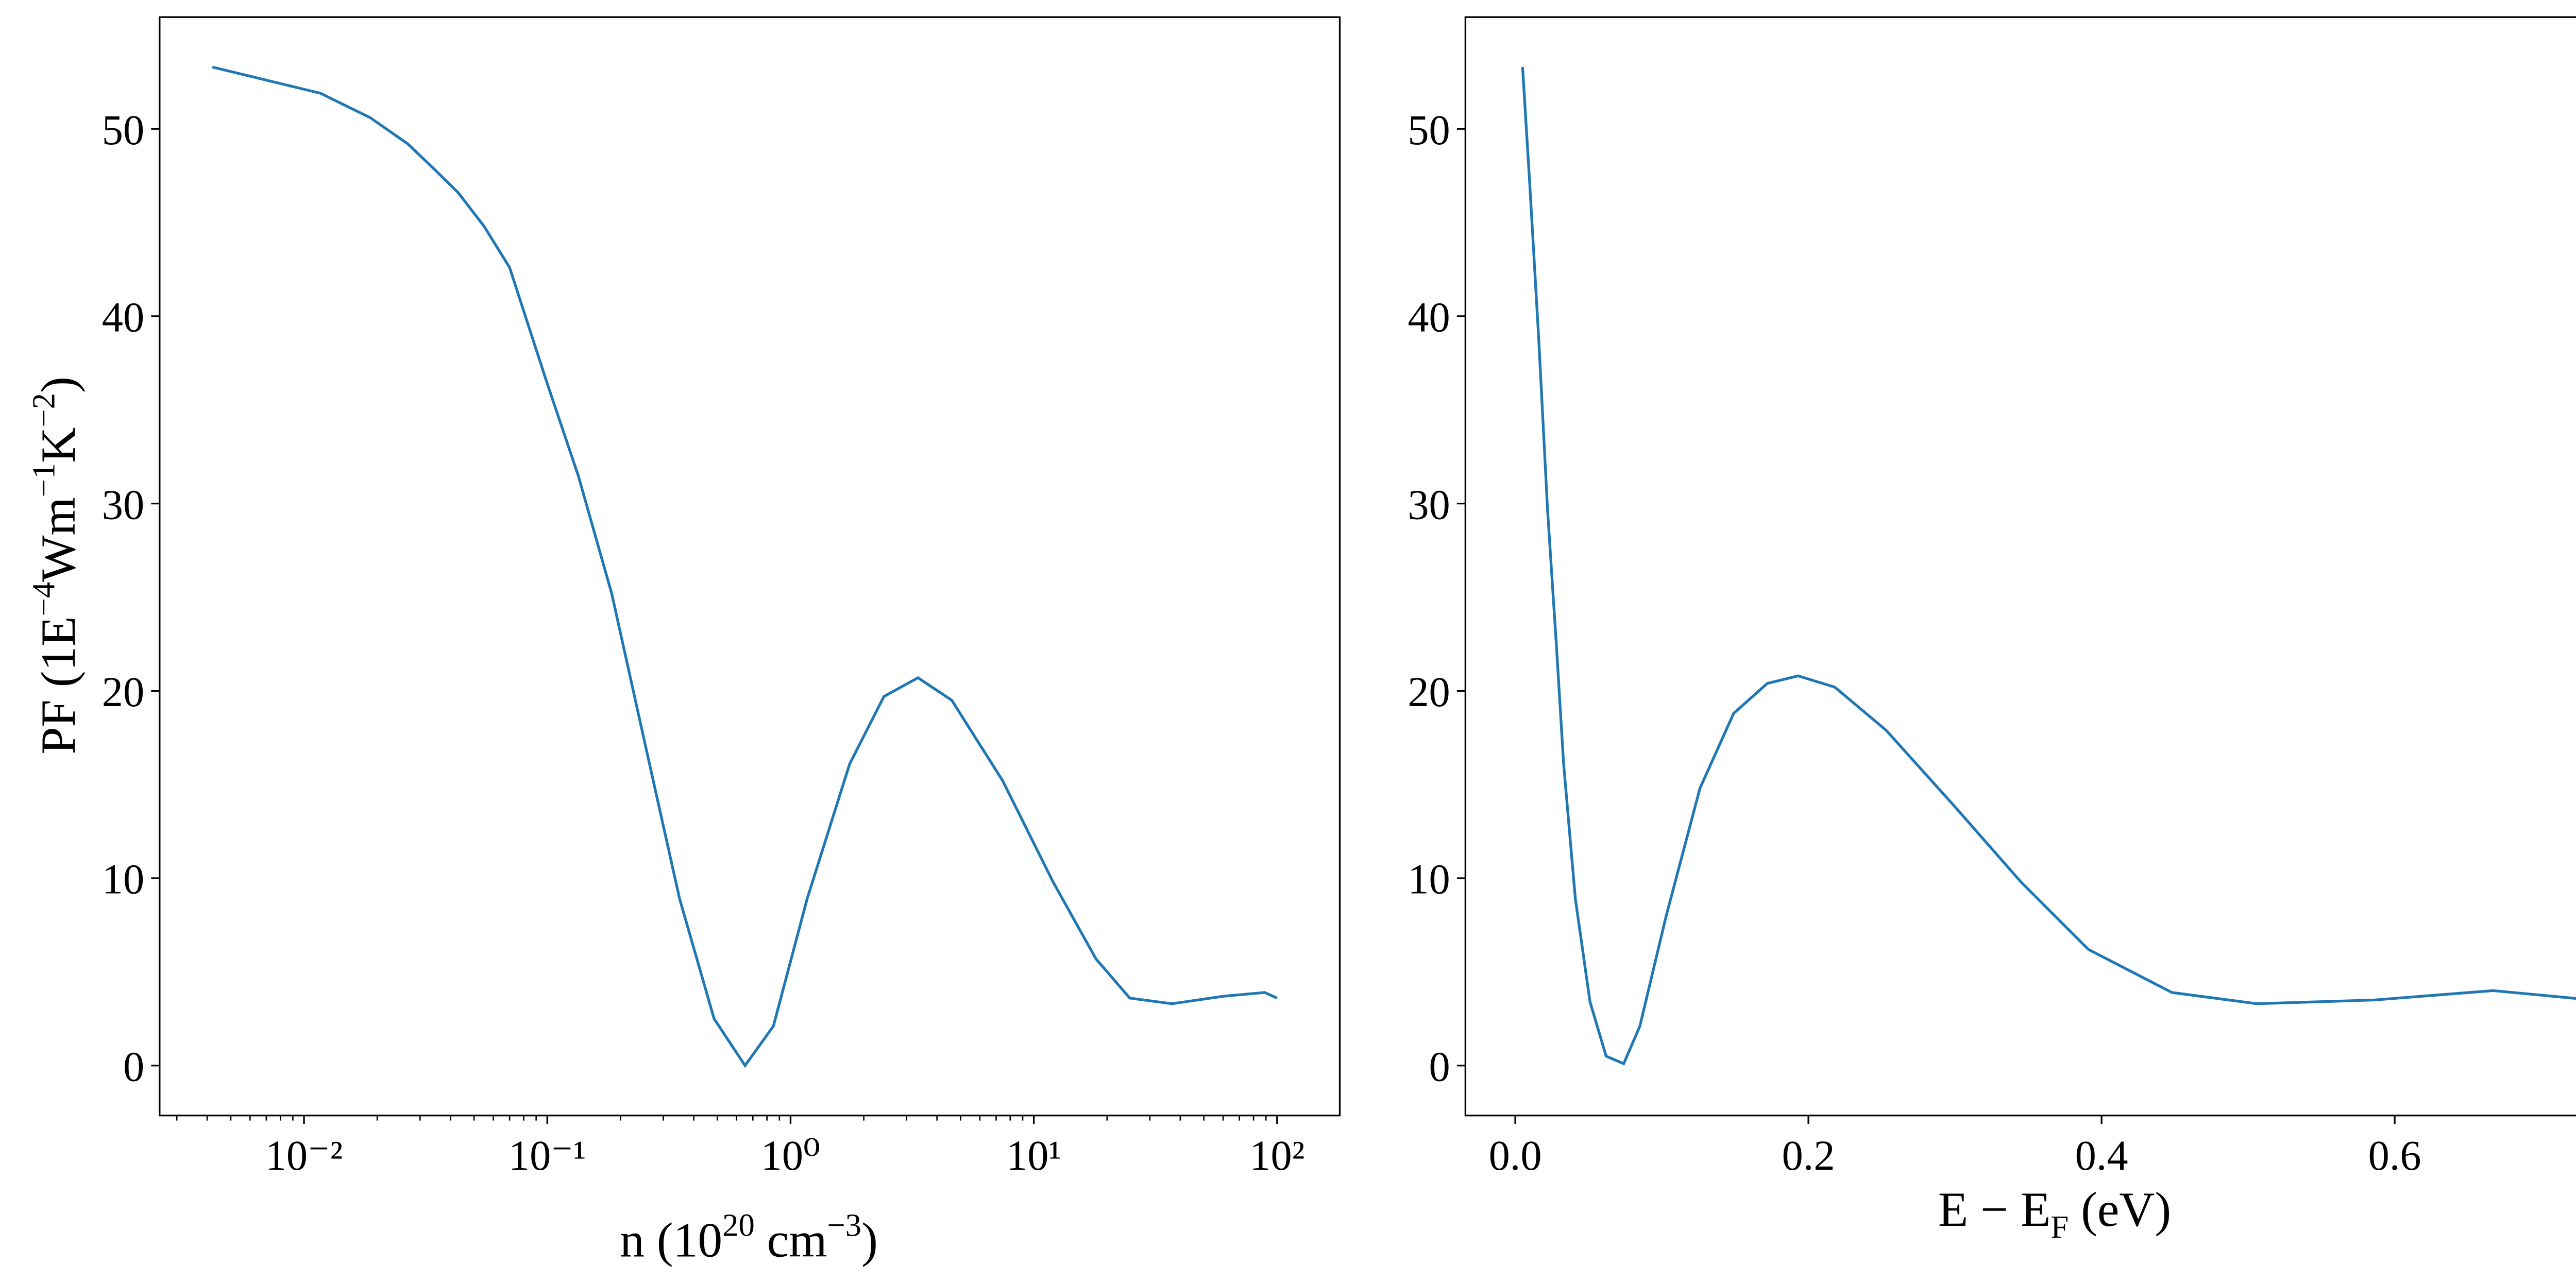 This screenshot has width=2576, height=1282. I want to click on x-tick-label: 10¹, so click(1033, 1155).